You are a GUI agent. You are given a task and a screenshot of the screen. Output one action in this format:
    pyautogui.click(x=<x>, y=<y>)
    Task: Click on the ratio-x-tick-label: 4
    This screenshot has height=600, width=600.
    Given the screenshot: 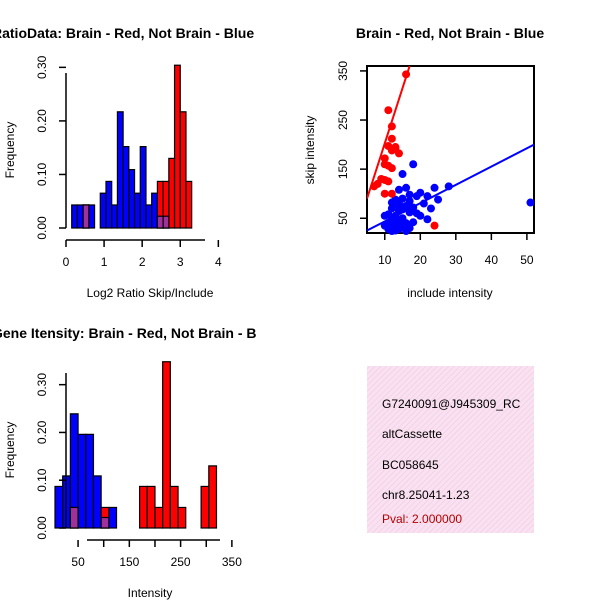 What is the action you would take?
    pyautogui.click(x=218, y=262)
    